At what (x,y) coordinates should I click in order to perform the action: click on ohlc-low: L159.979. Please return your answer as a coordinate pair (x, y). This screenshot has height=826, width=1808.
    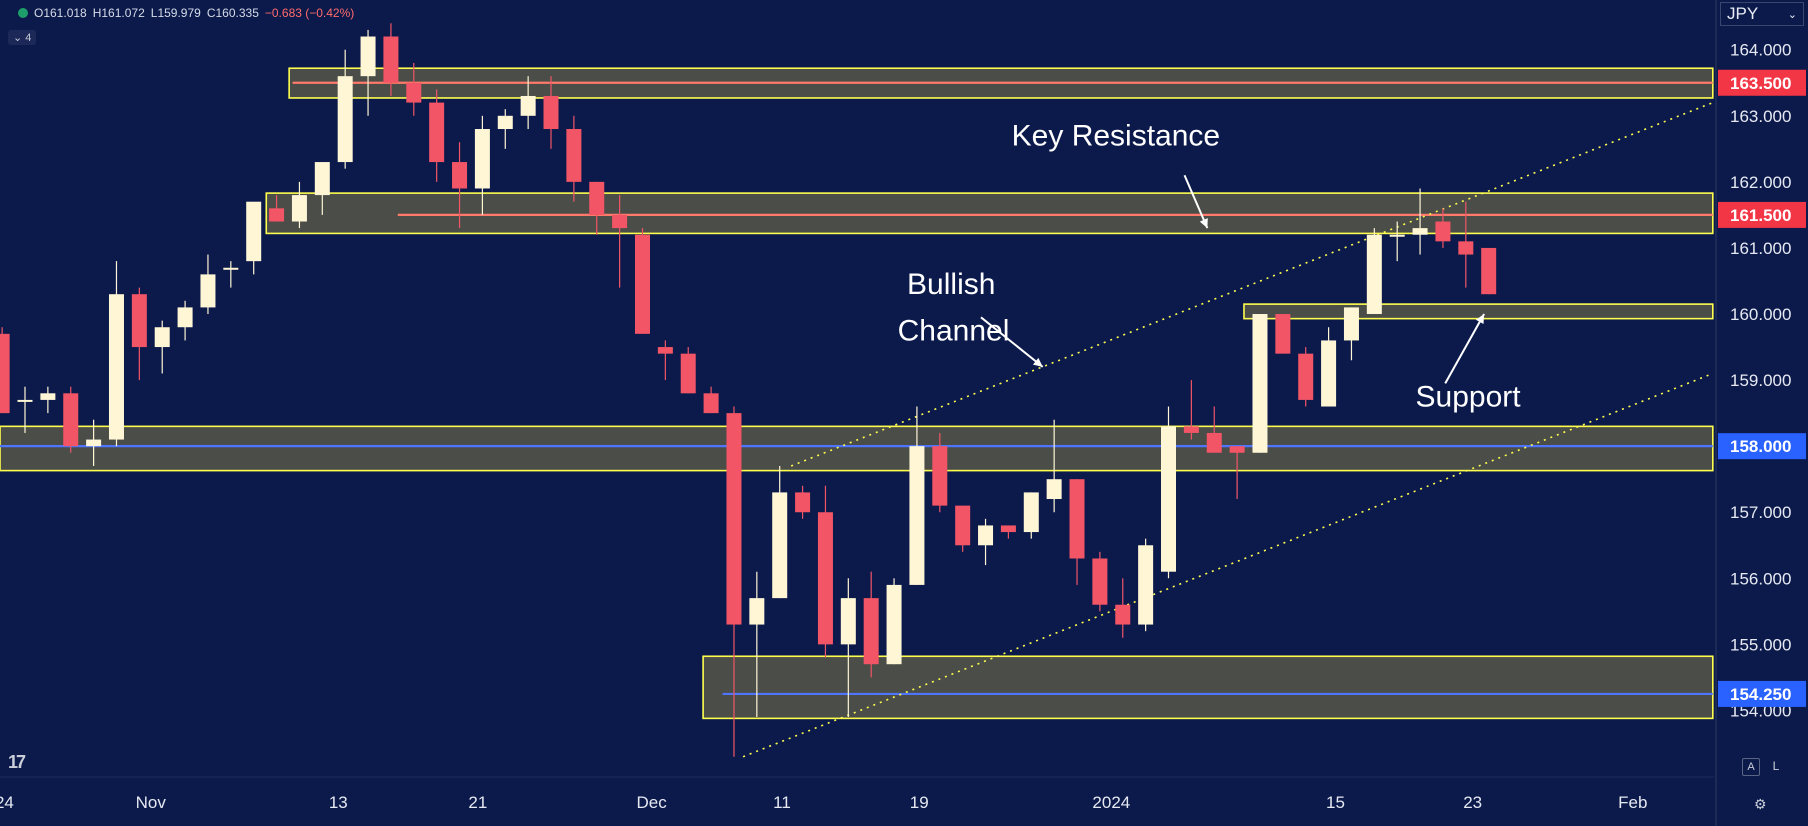
    Looking at the image, I should click on (175, 13).